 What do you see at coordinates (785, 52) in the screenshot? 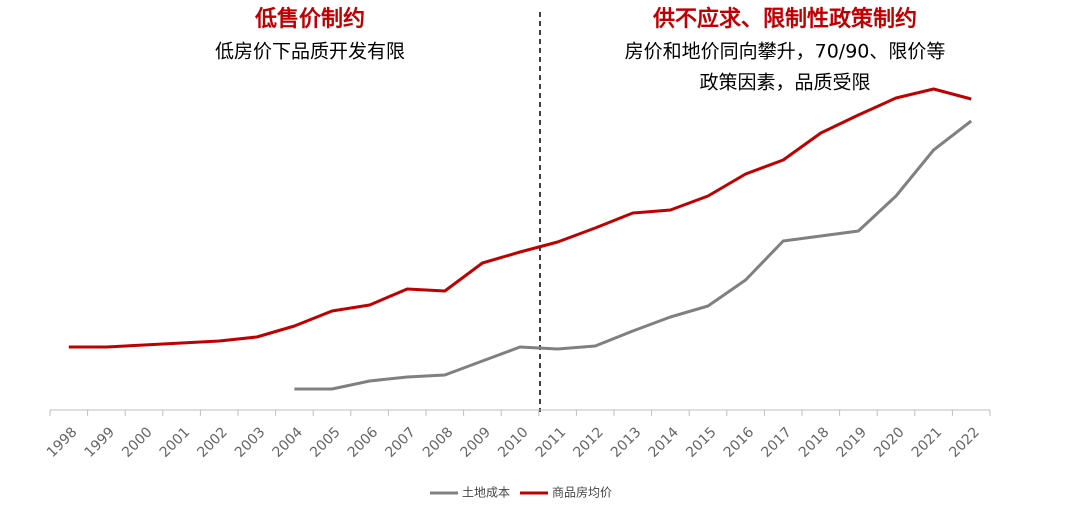
I see `annotation: 房价和地价同向攀升，70/90、限价等` at bounding box center [785, 52].